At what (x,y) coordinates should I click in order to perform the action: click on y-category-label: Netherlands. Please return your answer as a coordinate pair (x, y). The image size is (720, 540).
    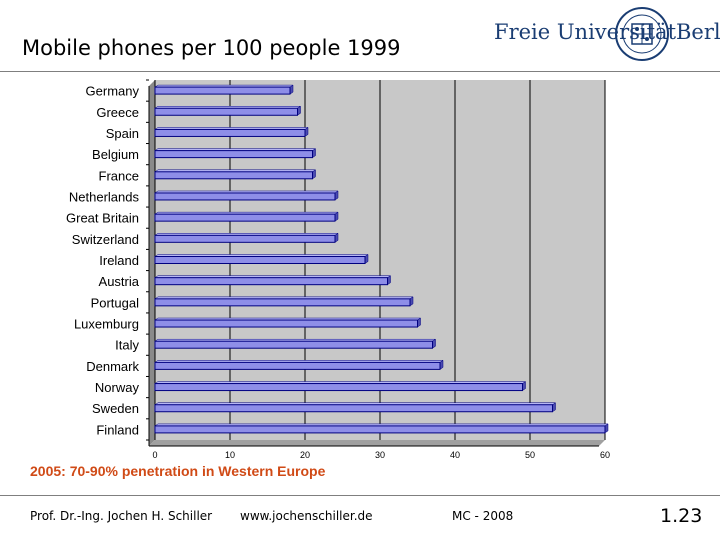
    Looking at the image, I should click on (104, 196).